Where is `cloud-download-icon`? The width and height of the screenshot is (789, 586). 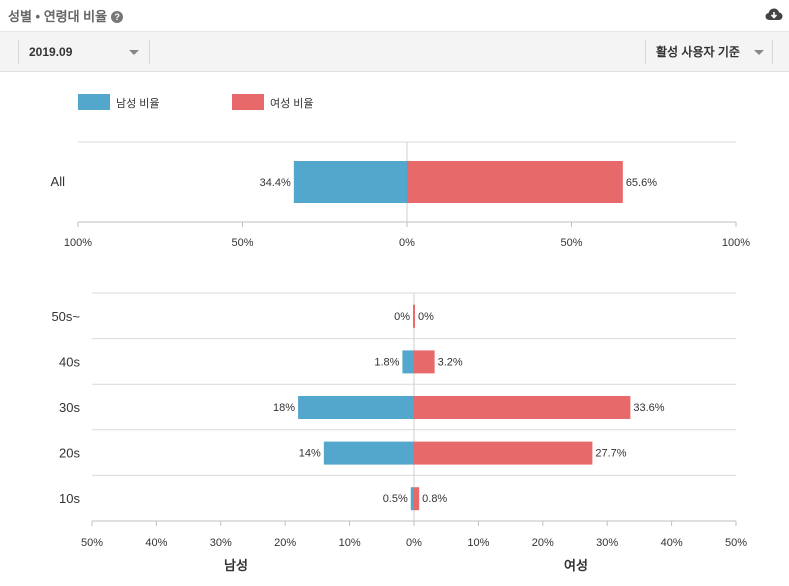 cloud-download-icon is located at coordinates (774, 14).